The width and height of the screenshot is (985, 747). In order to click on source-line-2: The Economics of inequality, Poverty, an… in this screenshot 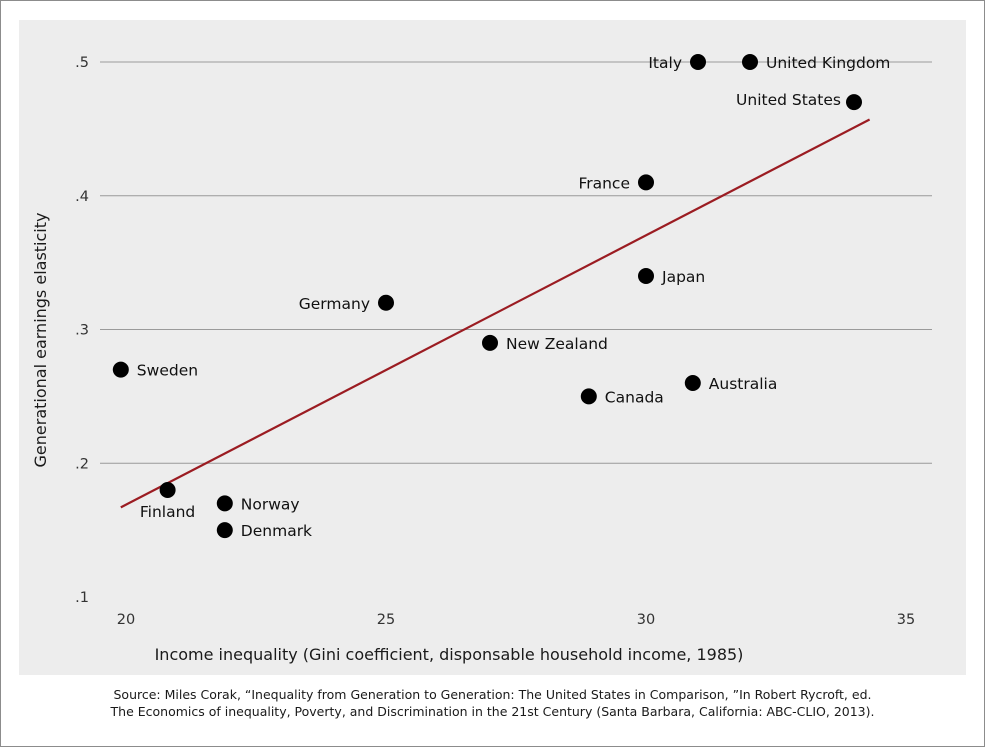, I will do `click(492, 711)`.